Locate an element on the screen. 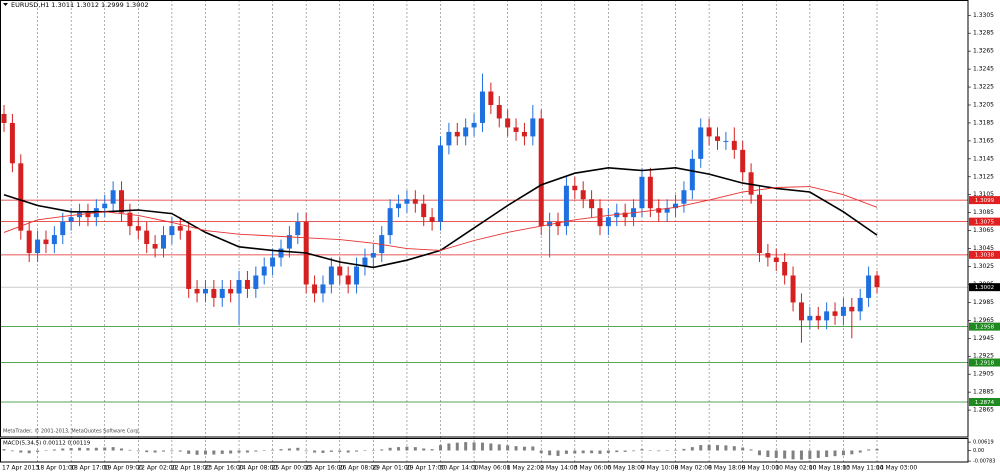 The width and height of the screenshot is (1000, 473). y-tick-label: 1.2905 is located at coordinates (983, 374).